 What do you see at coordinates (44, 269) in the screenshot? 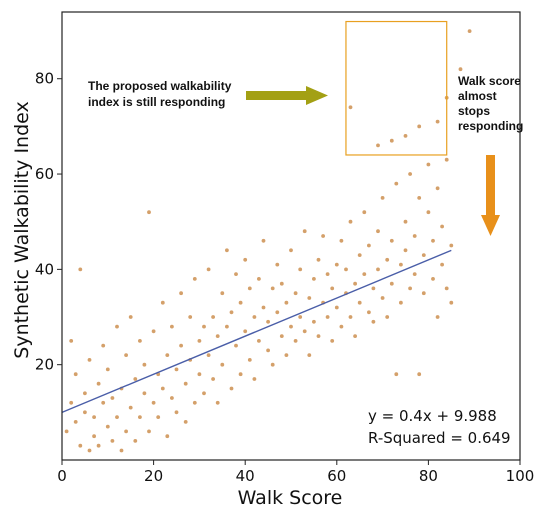
I see `y-tick-label: 40` at bounding box center [44, 269].